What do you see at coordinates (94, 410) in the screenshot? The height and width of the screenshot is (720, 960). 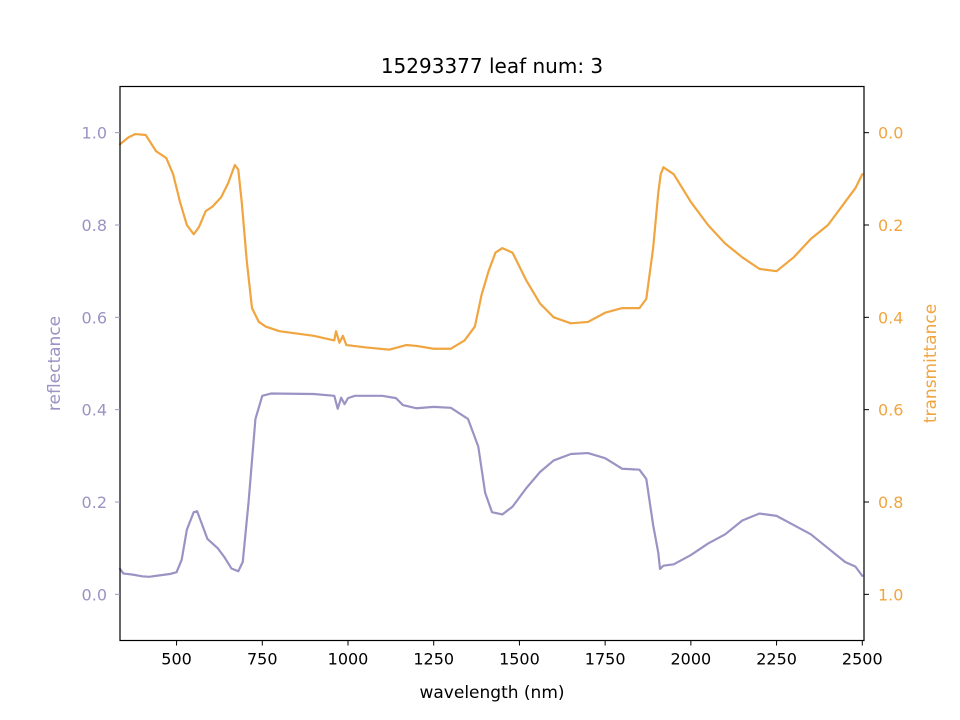 I see `y-left-tick-label: 0.4` at bounding box center [94, 410].